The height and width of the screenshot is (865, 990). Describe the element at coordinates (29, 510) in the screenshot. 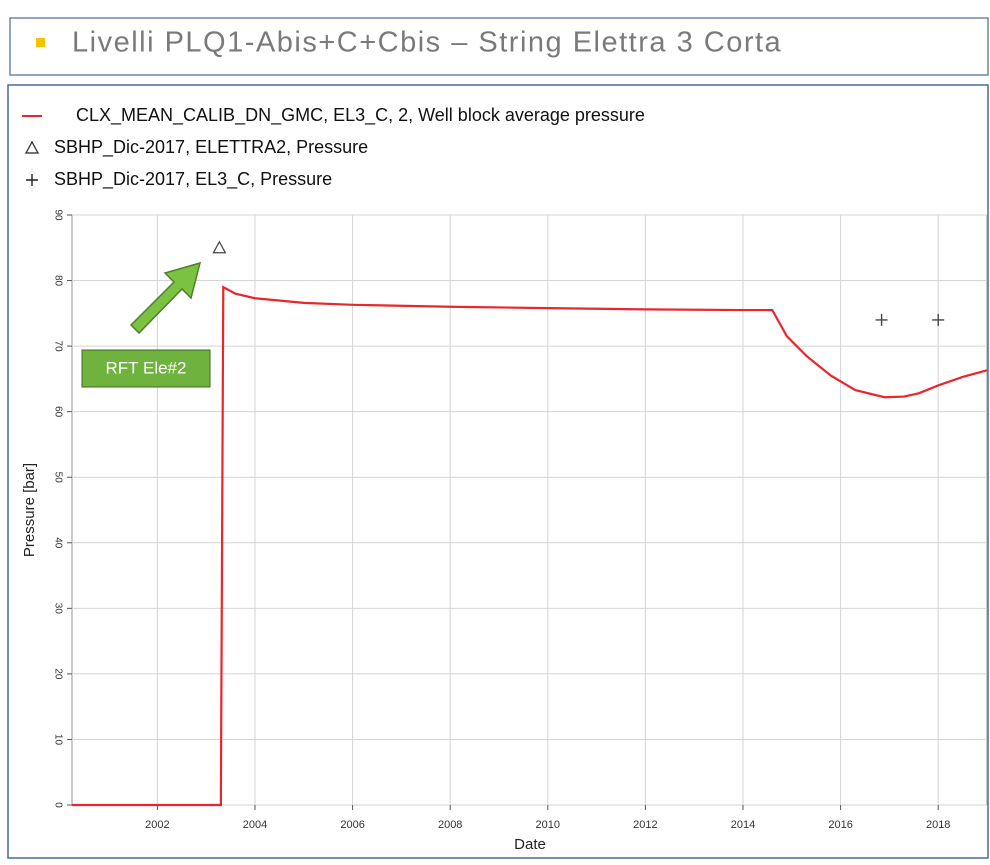

I see `y-axis-label: Pressure [bar]` at that location.